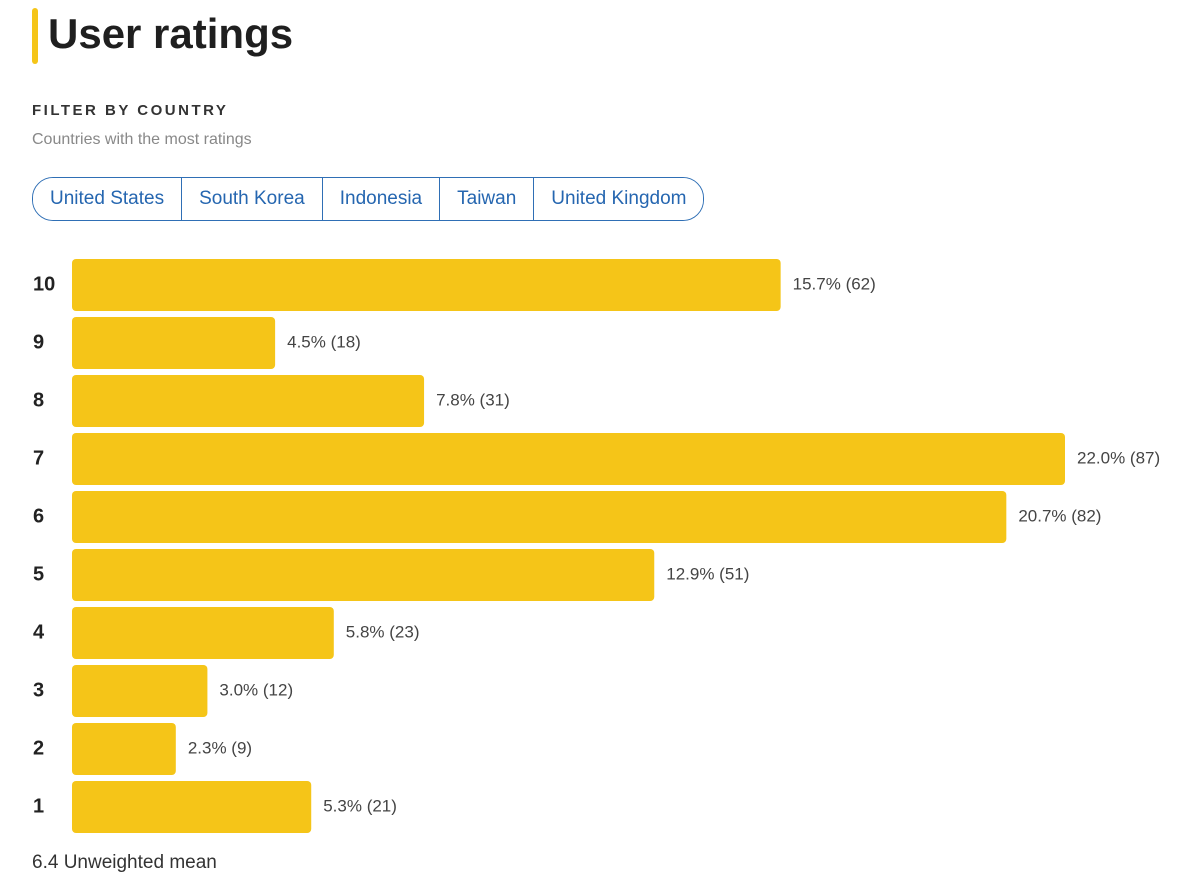 The image size is (1200, 886). What do you see at coordinates (380, 199) in the screenshot?
I see `country-button: Indonesia` at bounding box center [380, 199].